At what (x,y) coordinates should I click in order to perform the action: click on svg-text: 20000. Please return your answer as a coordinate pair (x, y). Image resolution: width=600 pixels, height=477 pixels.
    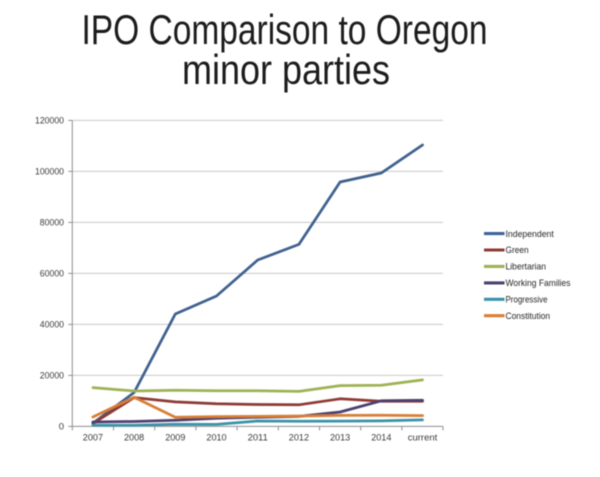
    Looking at the image, I should click on (52, 376).